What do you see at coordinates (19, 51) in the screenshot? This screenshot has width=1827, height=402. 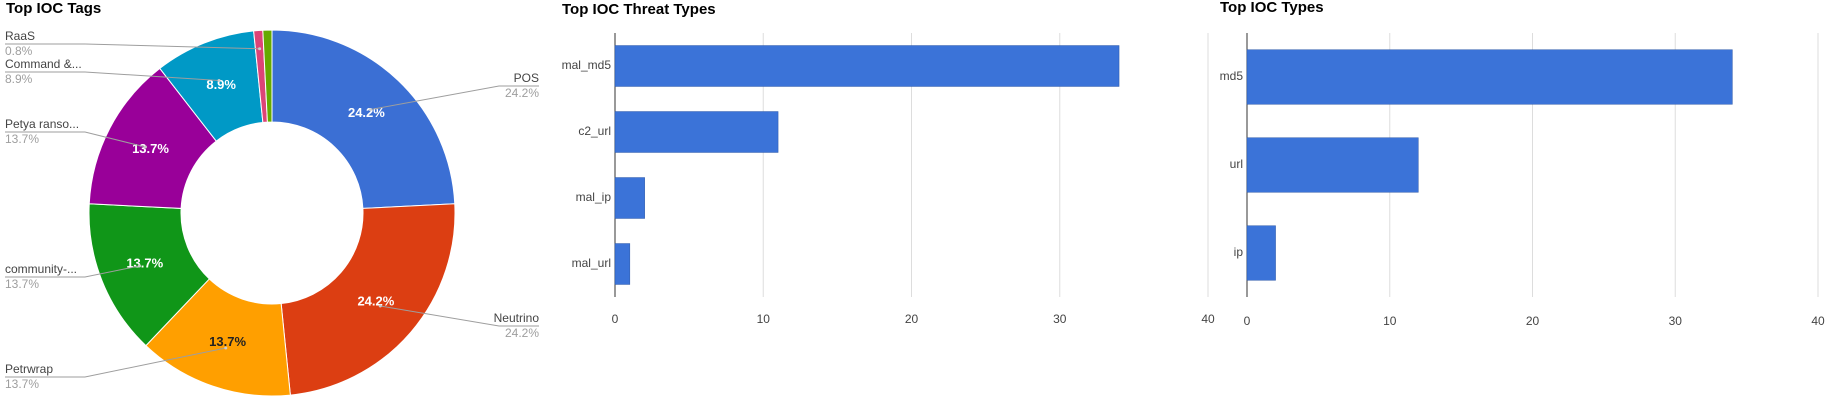 I see `legend-value: 0.8%` at bounding box center [19, 51].